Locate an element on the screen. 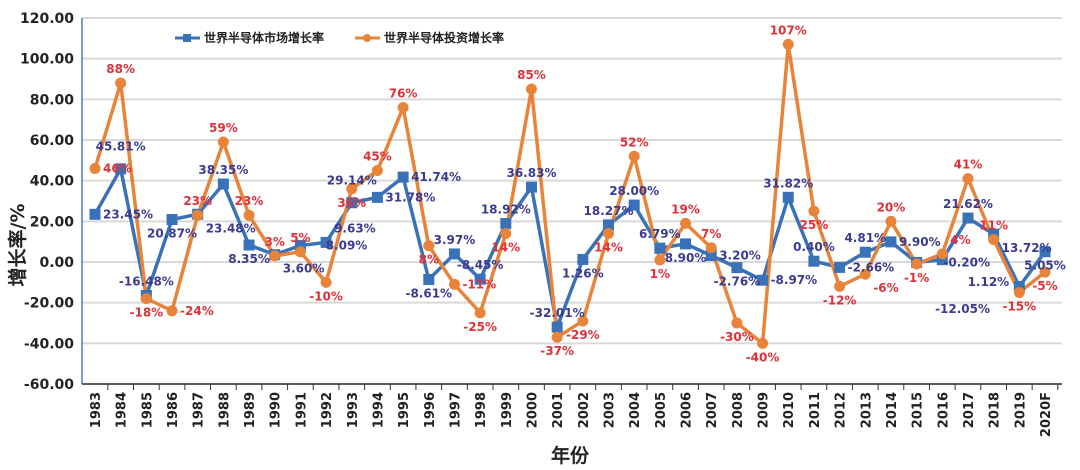 This screenshot has width=1080, height=470. investment-data-label: -12% is located at coordinates (840, 300).